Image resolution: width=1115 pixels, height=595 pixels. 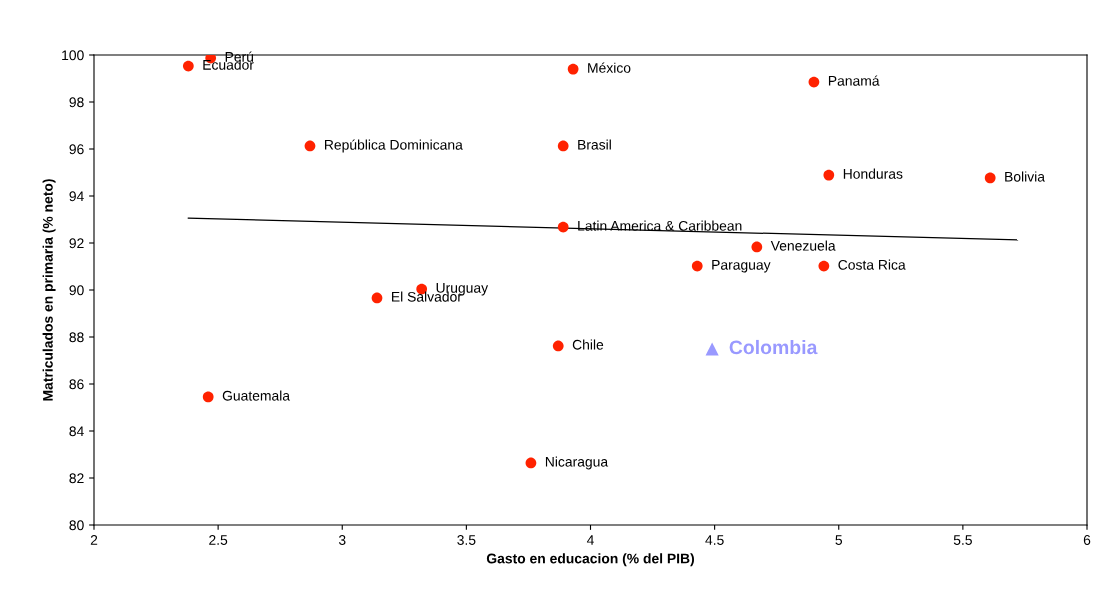 I want to click on annotation: Paraguay, so click(x=741, y=266).